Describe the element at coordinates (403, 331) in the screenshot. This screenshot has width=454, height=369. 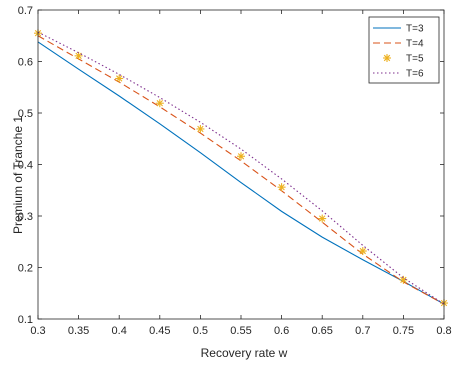
I see `x-tick-label: 0.75` at that location.